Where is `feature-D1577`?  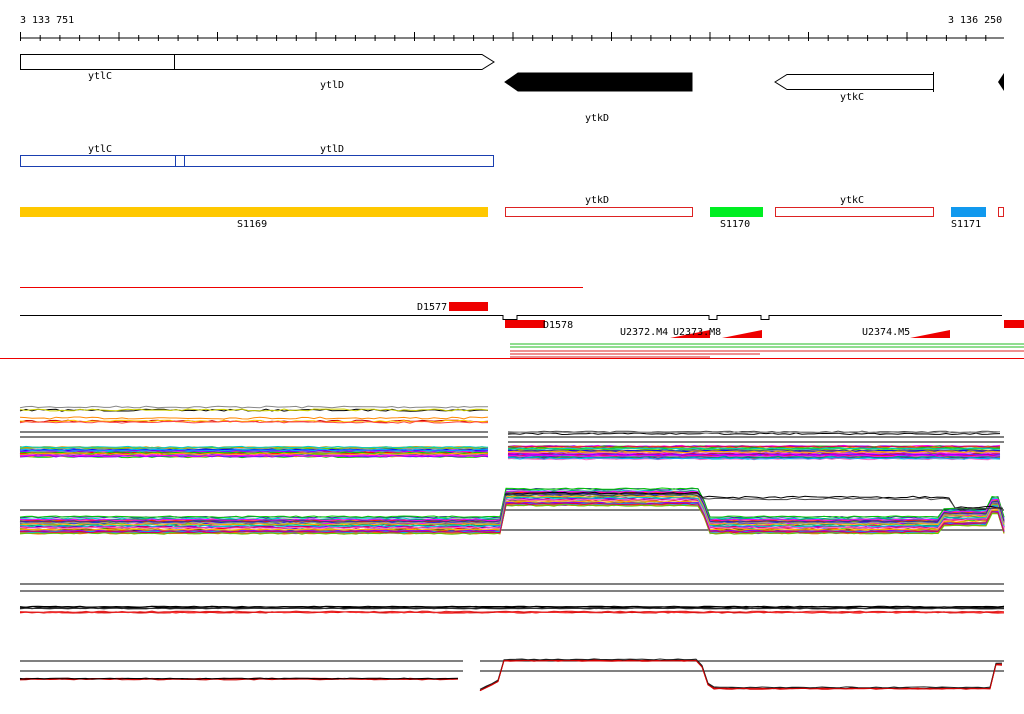 feature-D1577 is located at coordinates (468, 306).